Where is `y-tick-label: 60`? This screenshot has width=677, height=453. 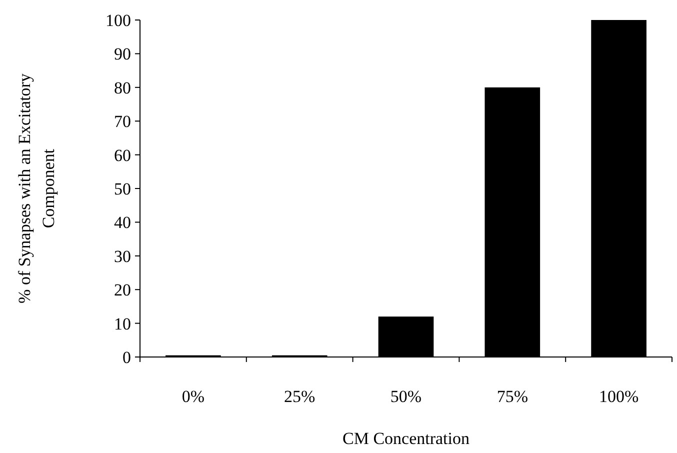 y-tick-label: 60 is located at coordinates (122, 155).